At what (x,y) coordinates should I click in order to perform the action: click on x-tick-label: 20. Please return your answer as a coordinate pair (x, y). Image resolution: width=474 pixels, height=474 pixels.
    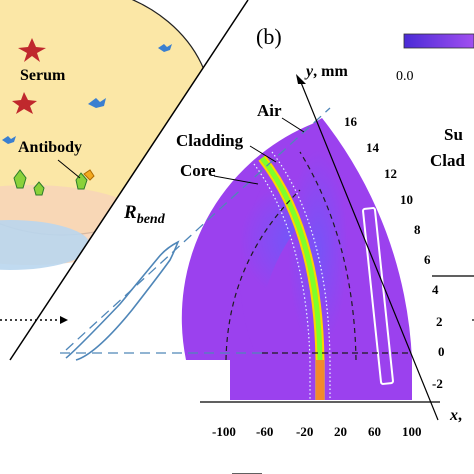
    Looking at the image, I should click on (340, 431).